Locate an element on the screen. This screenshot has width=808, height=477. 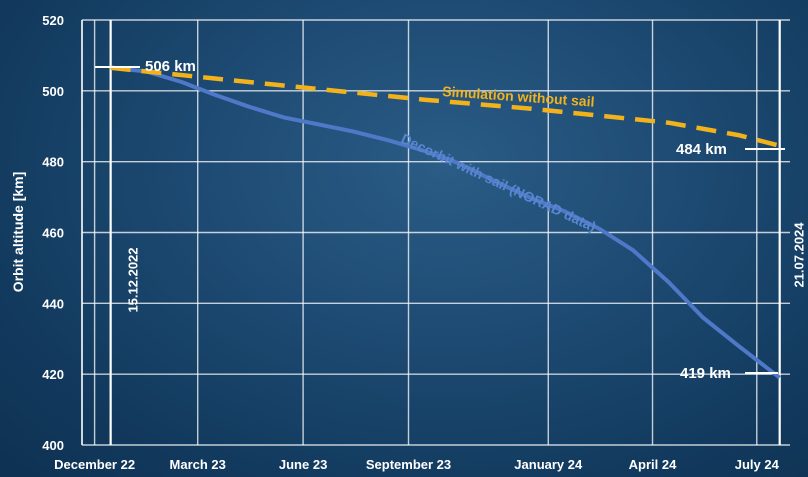
y-tick-label: 500 is located at coordinates (53, 91).